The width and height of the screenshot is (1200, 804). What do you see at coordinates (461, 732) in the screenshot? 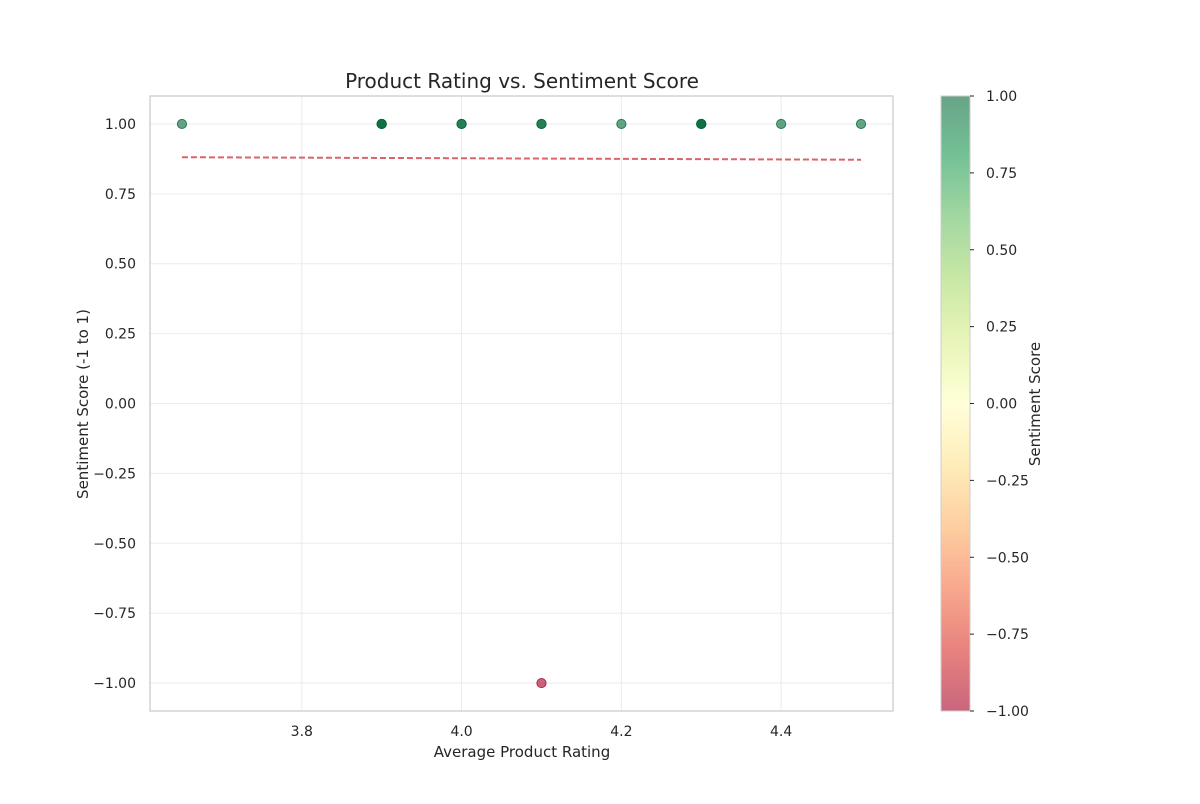
I see `x-tick-label: 4.0` at bounding box center [461, 732].